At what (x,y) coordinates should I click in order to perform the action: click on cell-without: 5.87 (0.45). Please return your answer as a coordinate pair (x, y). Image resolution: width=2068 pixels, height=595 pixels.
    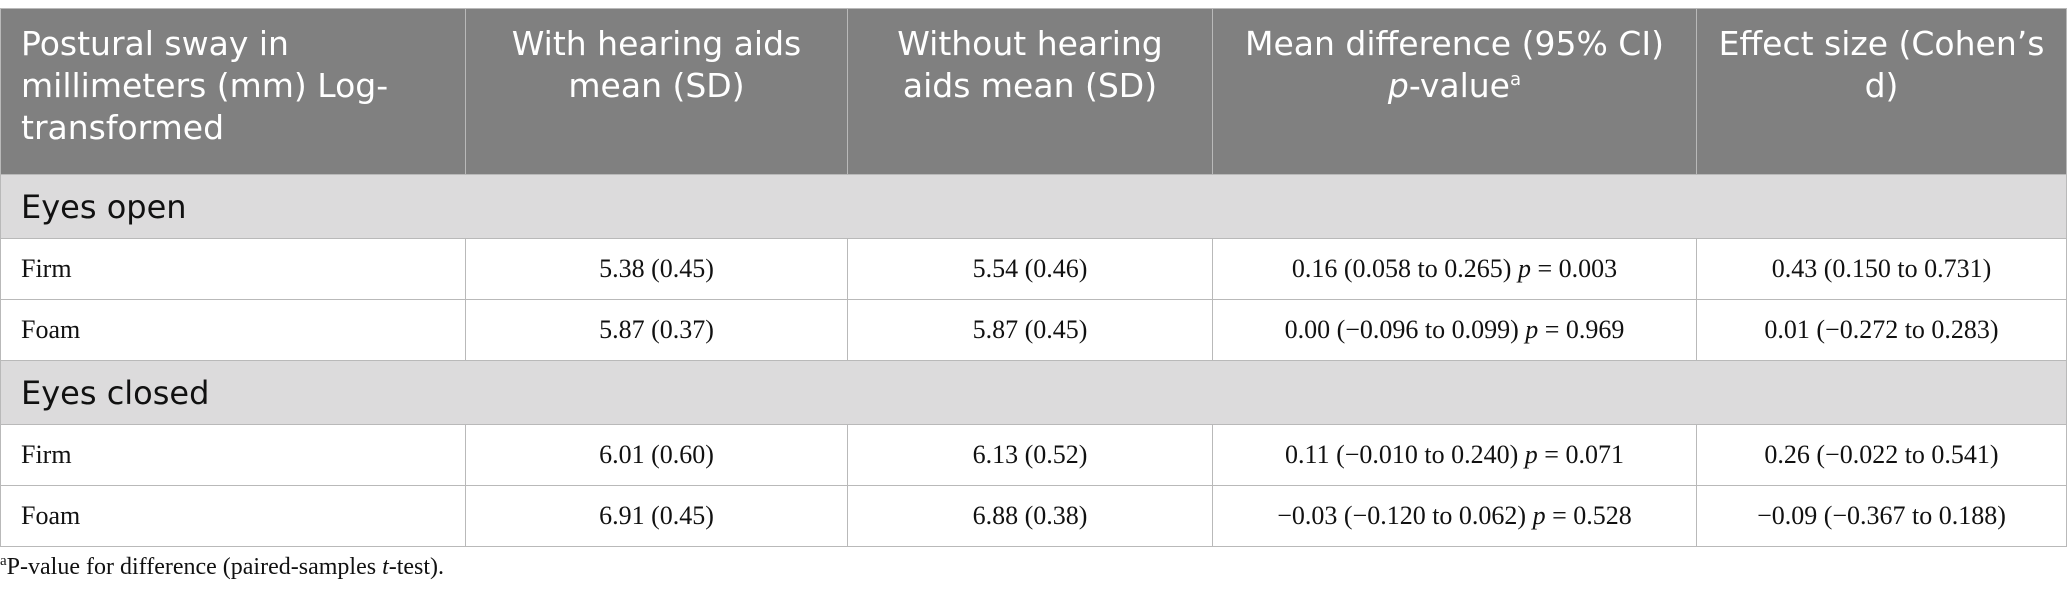
    Looking at the image, I should click on (1030, 330).